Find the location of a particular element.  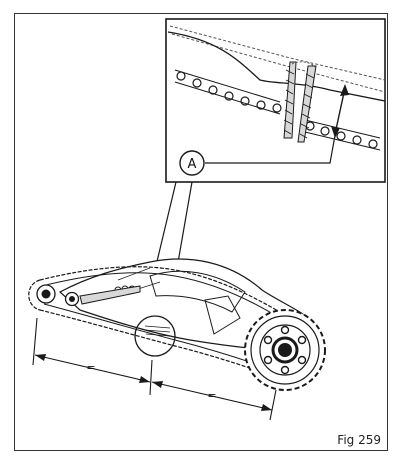

swingarm-cutout is located at coordinates (222, 315).